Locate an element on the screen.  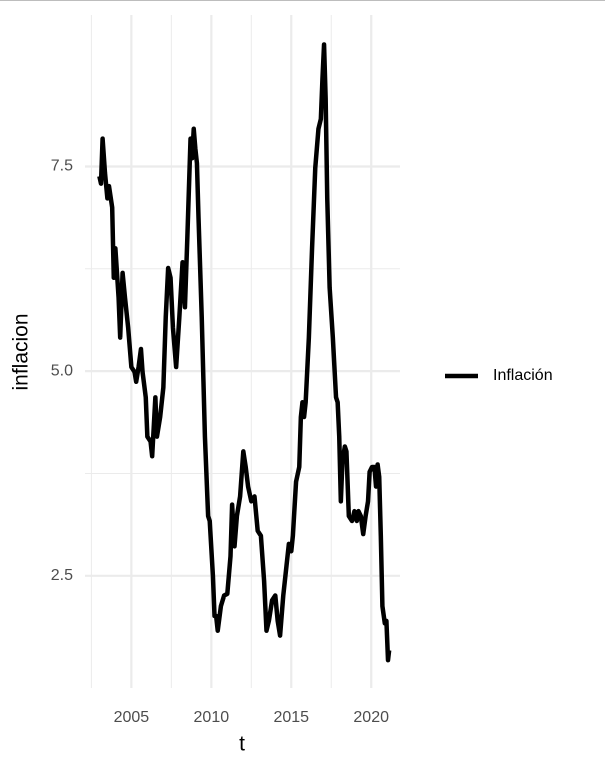
legend-label: Inflación is located at coordinates (523, 375).